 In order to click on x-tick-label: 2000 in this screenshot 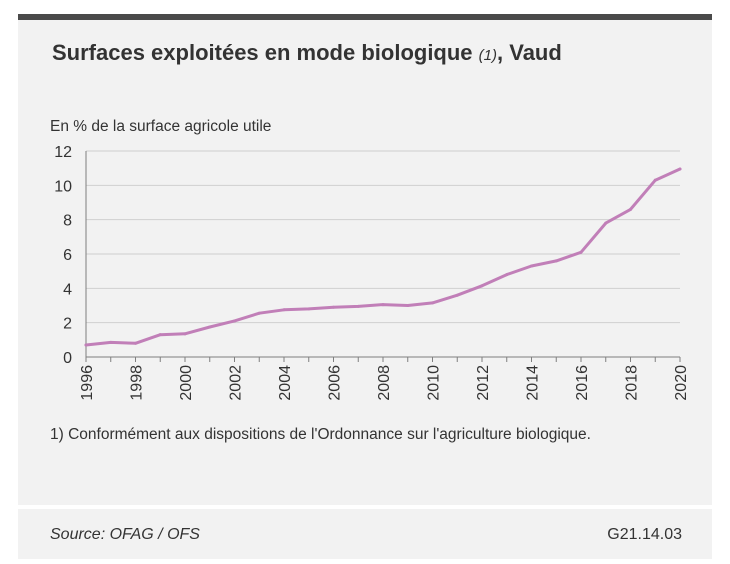, I will do `click(186, 383)`.